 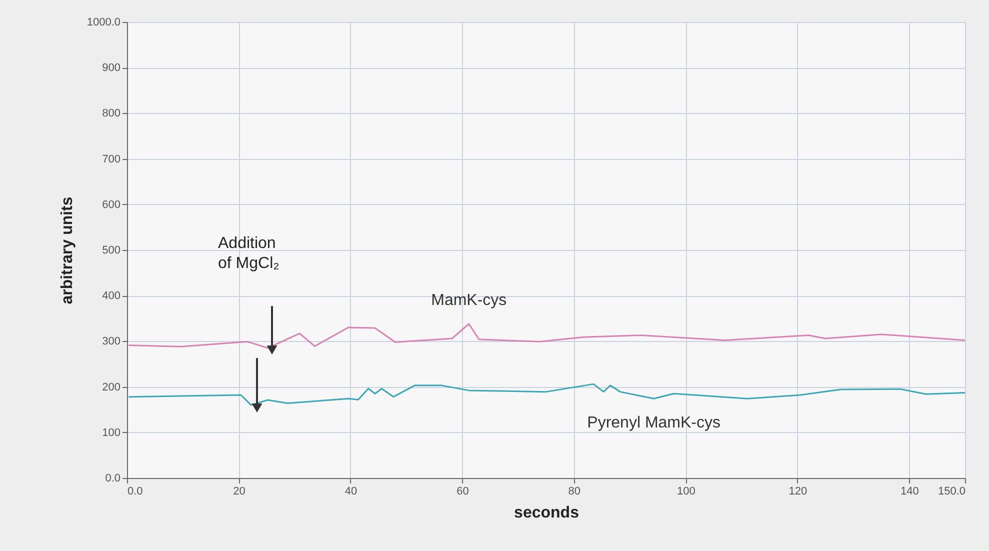 What do you see at coordinates (686, 492) in the screenshot?
I see `x-tick-label: 100` at bounding box center [686, 492].